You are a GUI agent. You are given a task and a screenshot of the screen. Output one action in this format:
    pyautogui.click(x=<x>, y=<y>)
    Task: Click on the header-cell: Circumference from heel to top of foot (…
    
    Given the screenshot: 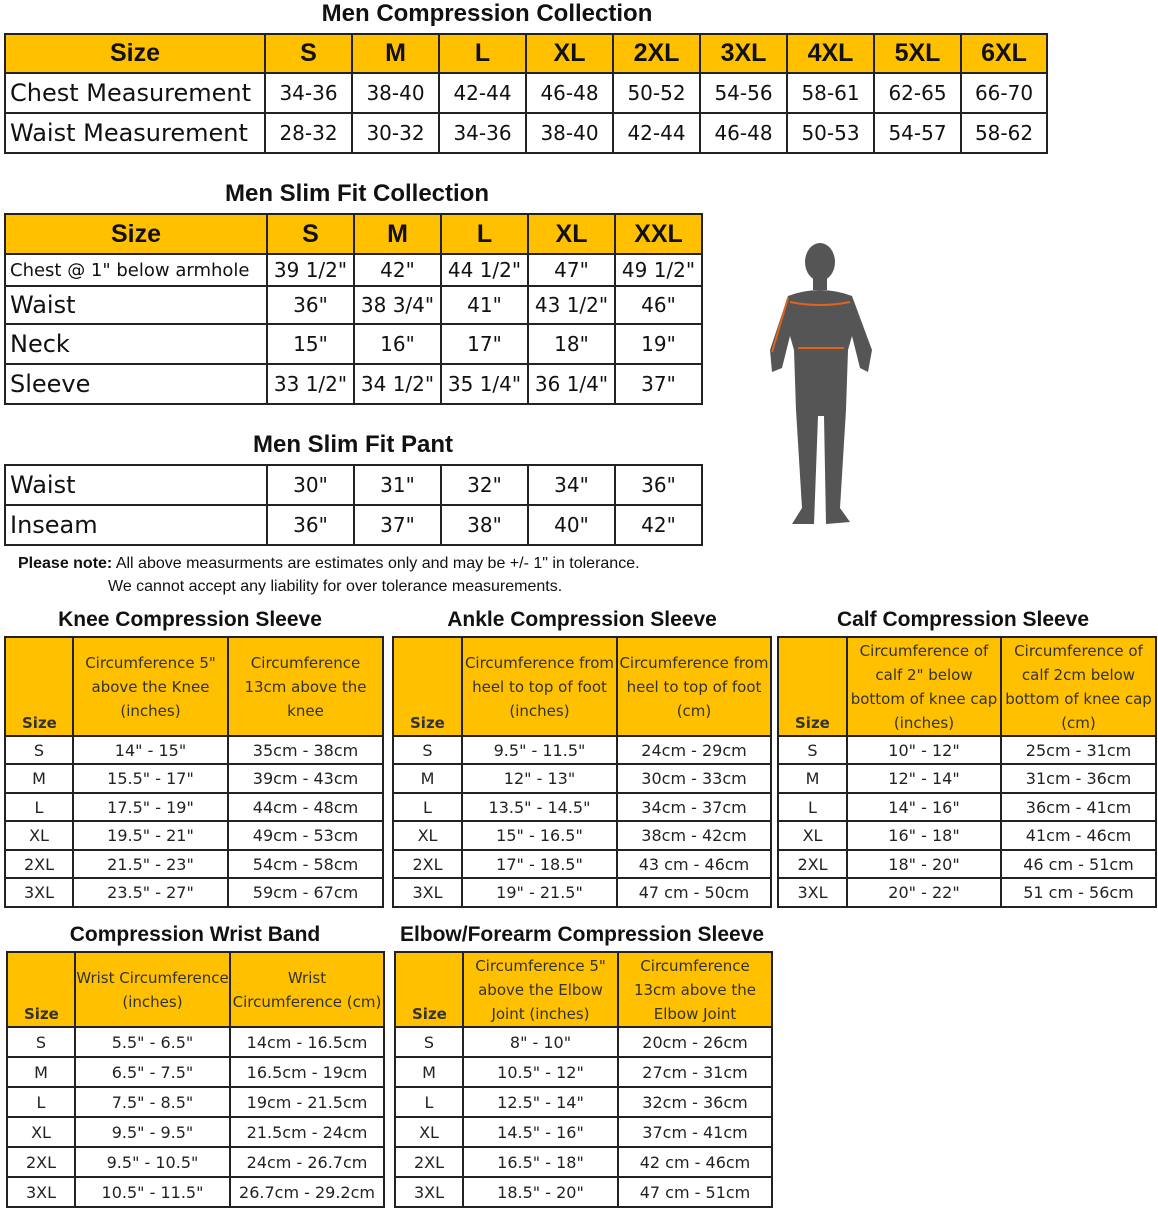 What is the action you would take?
    pyautogui.click(x=694, y=686)
    